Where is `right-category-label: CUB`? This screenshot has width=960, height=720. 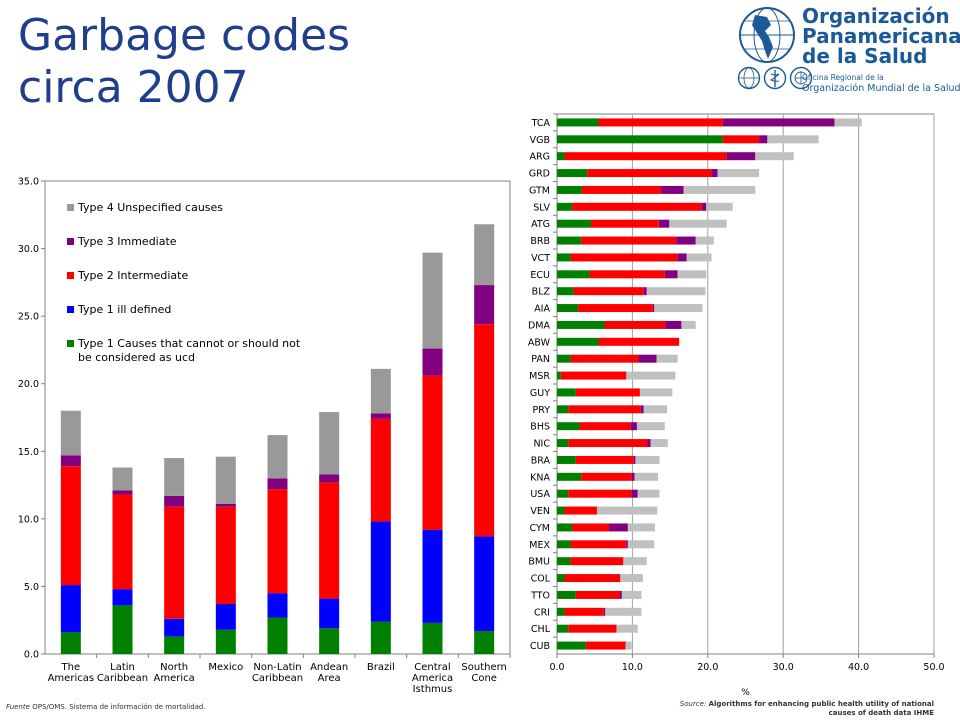
right-category-label: CUB is located at coordinates (540, 646).